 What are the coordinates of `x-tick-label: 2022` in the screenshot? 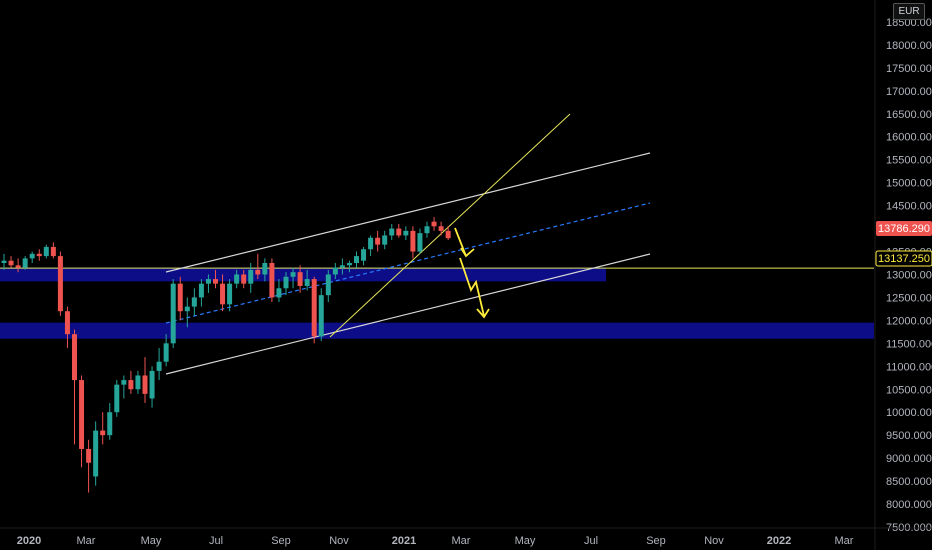 It's located at (779, 541).